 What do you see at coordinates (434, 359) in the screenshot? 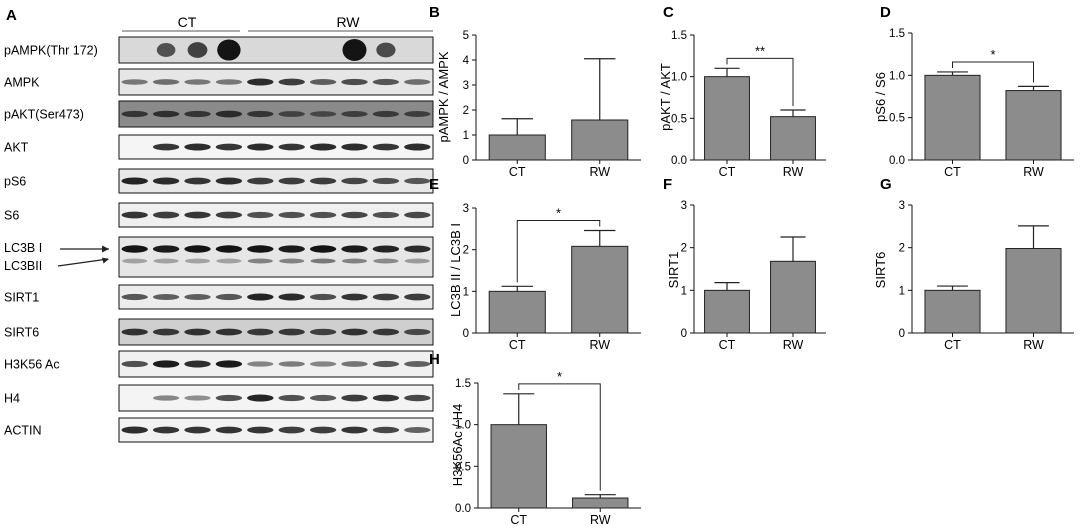
I see `panel-letter: H` at bounding box center [434, 359].